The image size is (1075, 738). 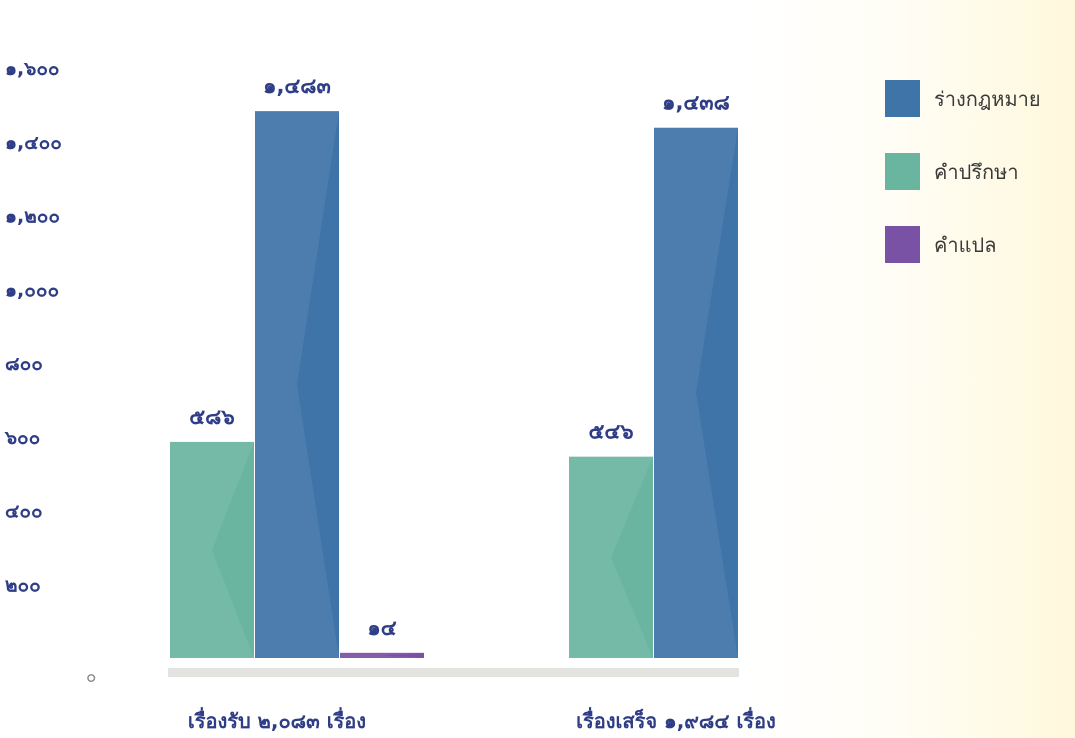 What do you see at coordinates (676, 719) in the screenshot?
I see `x-category-label: เรื่องเสร็จ ๑,๙๘๔ เรื่อง` at bounding box center [676, 719].